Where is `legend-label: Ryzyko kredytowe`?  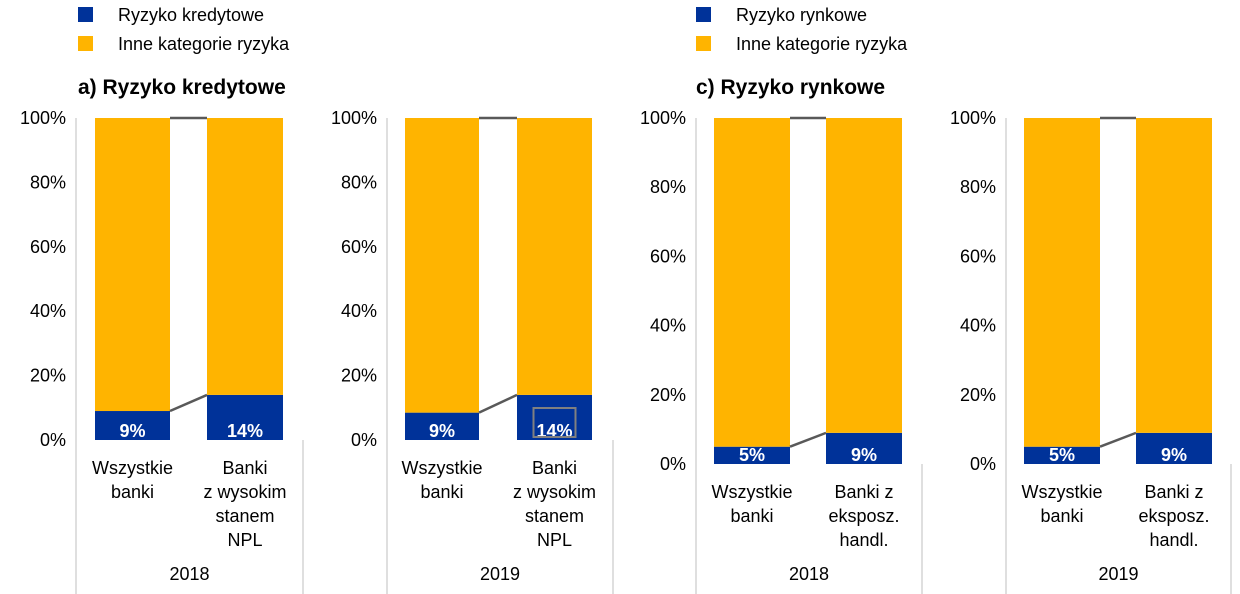 legend-label: Ryzyko kredytowe is located at coordinates (191, 15).